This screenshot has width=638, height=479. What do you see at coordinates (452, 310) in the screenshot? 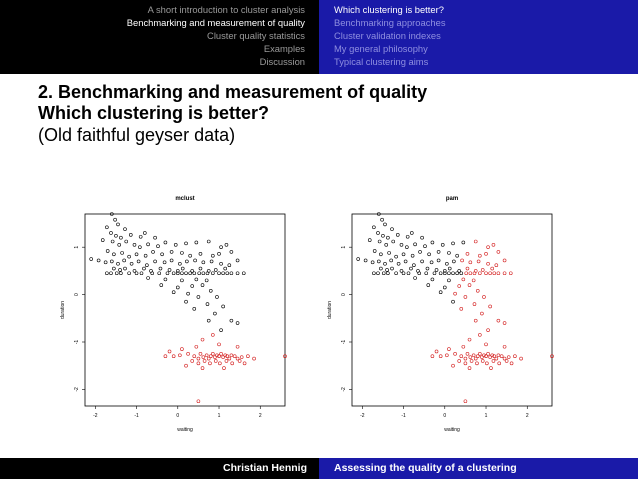
I see `plot-frame` at bounding box center [452, 310].